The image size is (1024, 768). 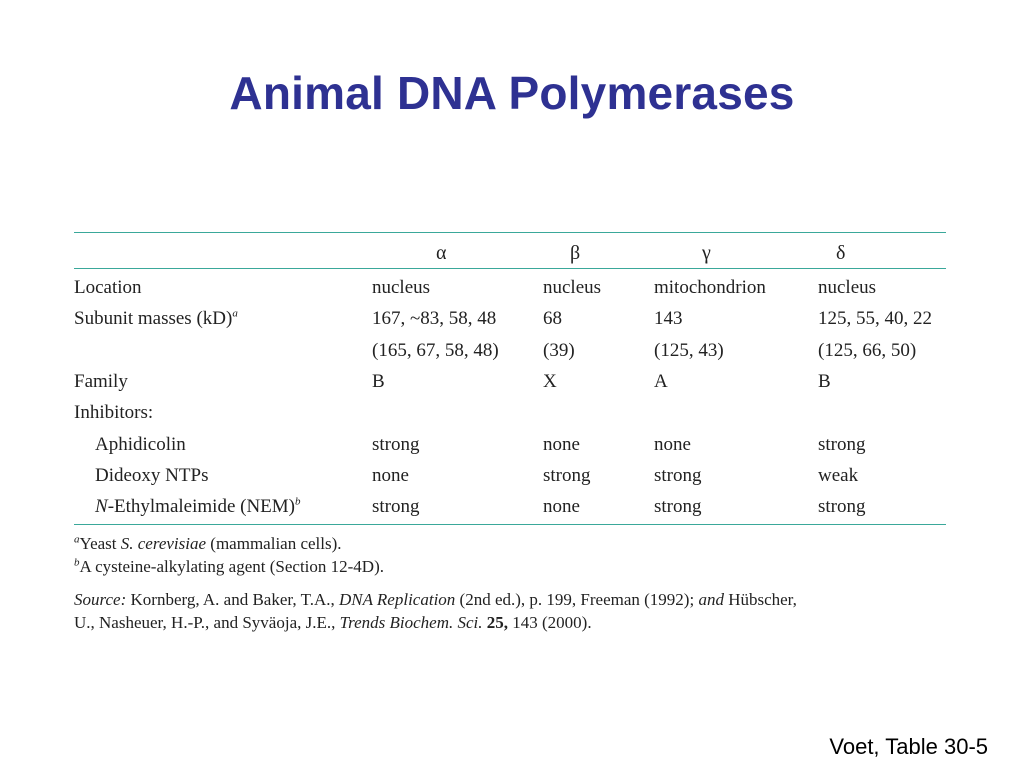 I want to click on table-header-rule, so click(x=510, y=268).